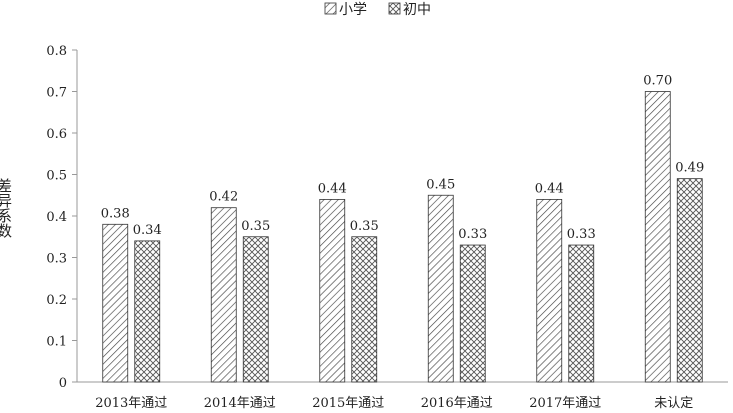 This screenshot has width=733, height=413. Describe the element at coordinates (56, 300) in the screenshot. I see `y-tick-label: 0.2` at that location.